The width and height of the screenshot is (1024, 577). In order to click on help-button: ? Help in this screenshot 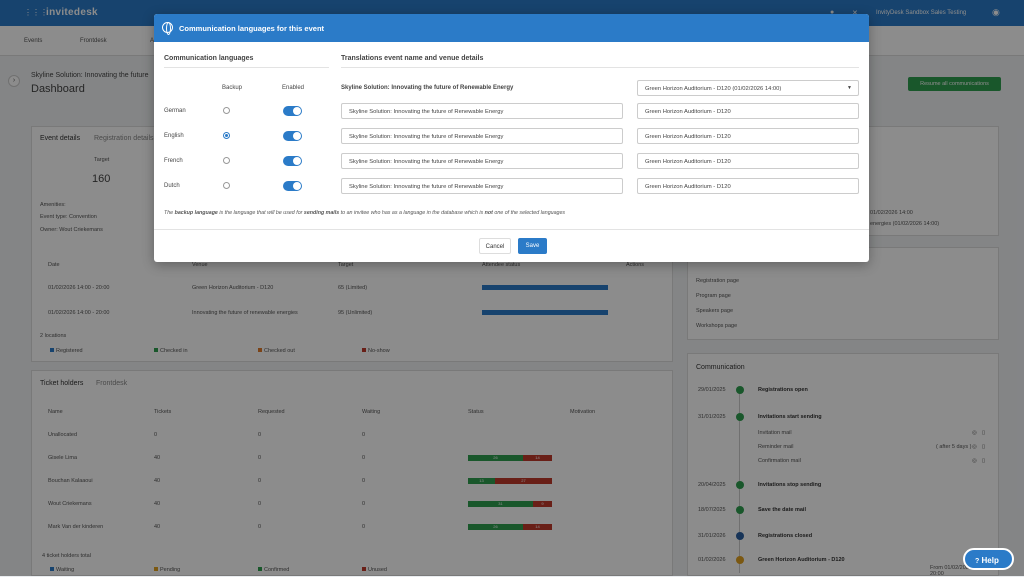, I will do `click(988, 559)`.